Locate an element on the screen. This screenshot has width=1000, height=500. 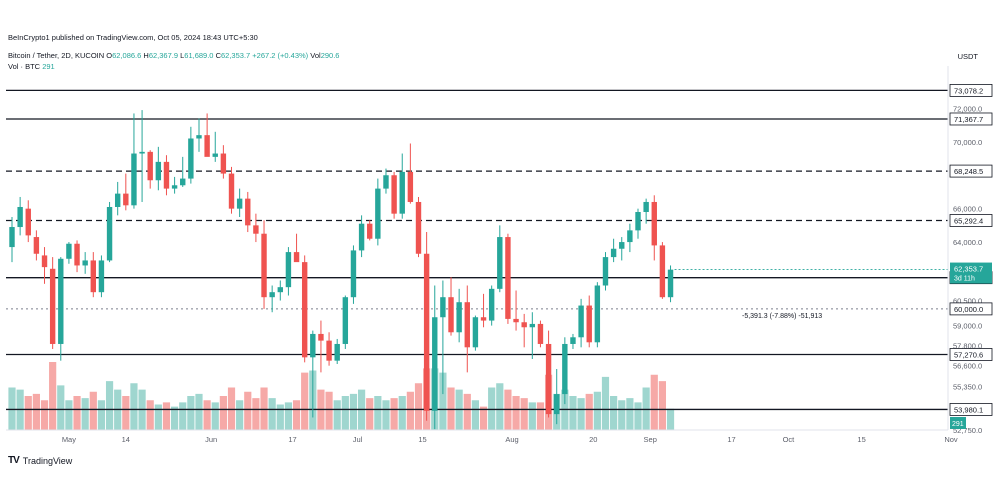
level-label-box is located at coordinates (971, 309).